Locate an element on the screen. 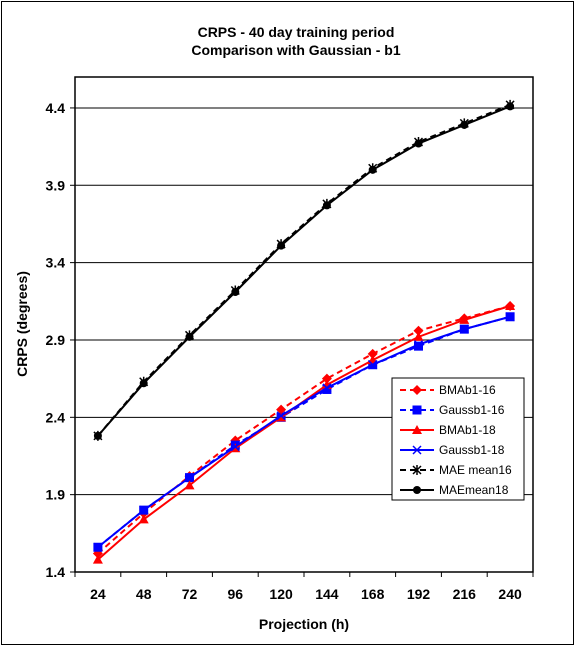  legend-label: Gaussb1-18 is located at coordinates (472, 450).